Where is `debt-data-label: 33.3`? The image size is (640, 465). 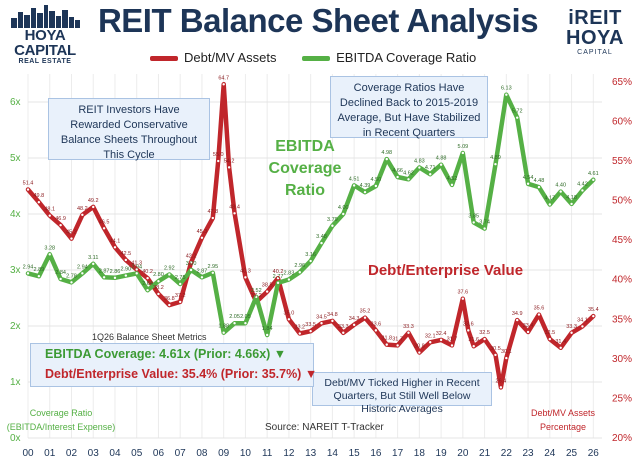 debt-data-label: 33.3 is located at coordinates (408, 327).